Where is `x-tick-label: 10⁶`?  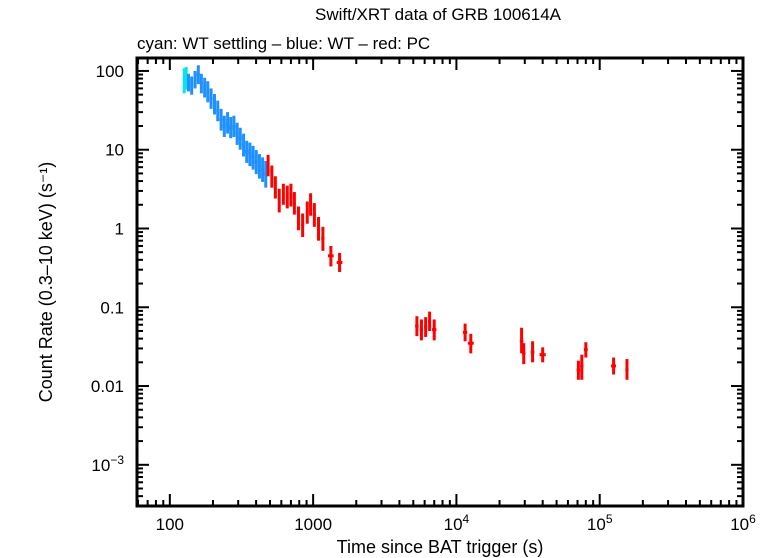
x-tick-label: 10⁶ is located at coordinates (743, 523).